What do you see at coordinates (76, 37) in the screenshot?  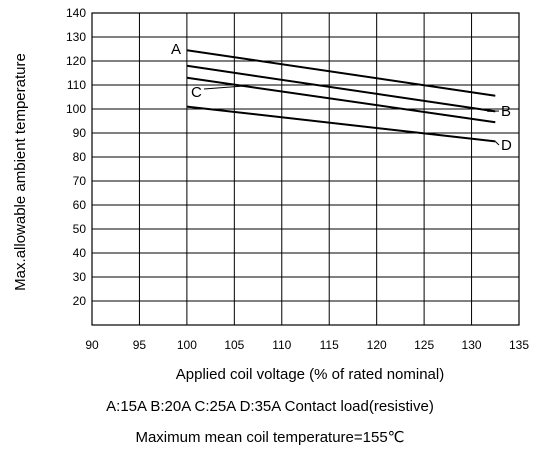 I see `y-tick-label: 130` at bounding box center [76, 37].